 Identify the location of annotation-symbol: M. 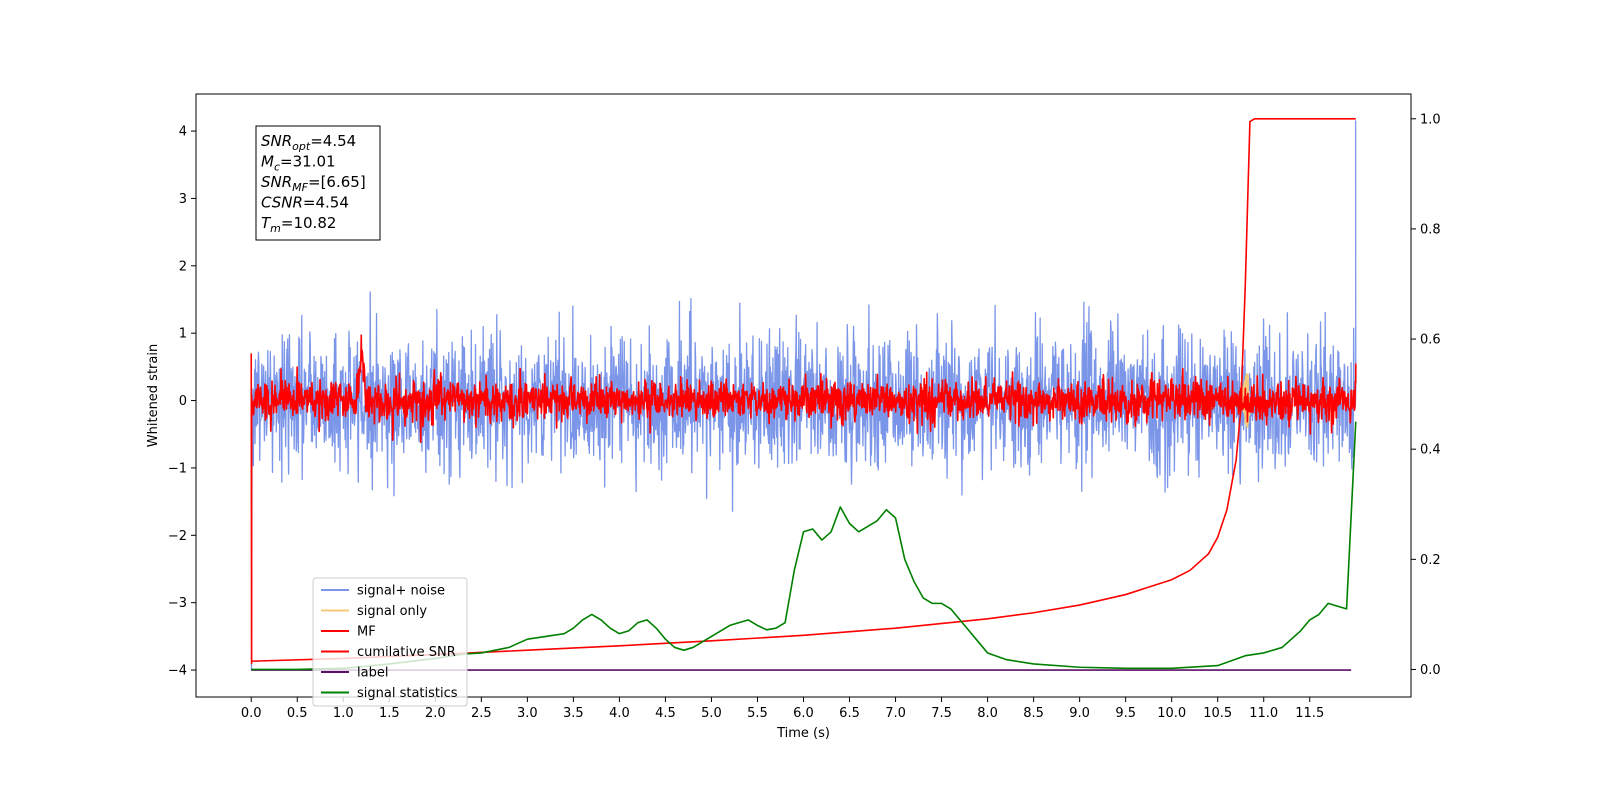
(267, 162).